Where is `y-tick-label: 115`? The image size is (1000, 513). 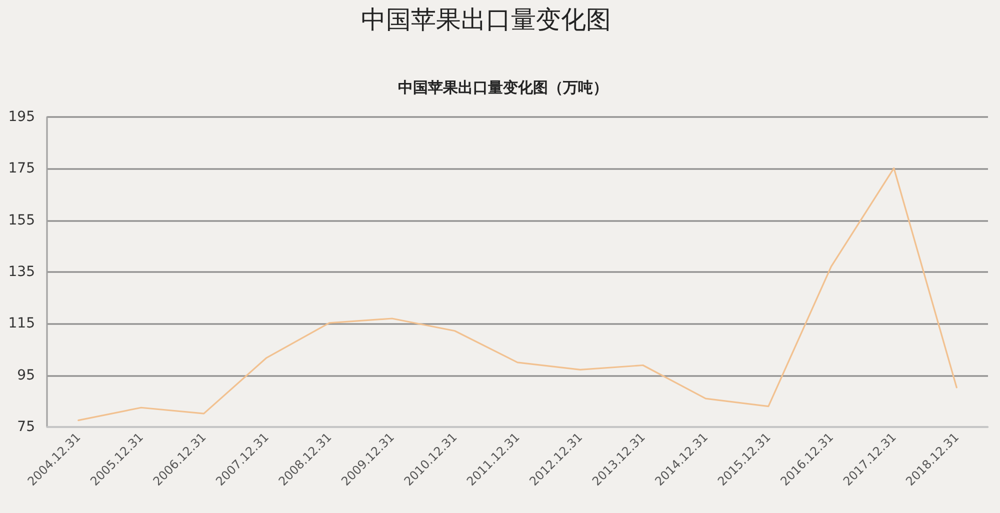 y-tick-label: 115 is located at coordinates (21, 324).